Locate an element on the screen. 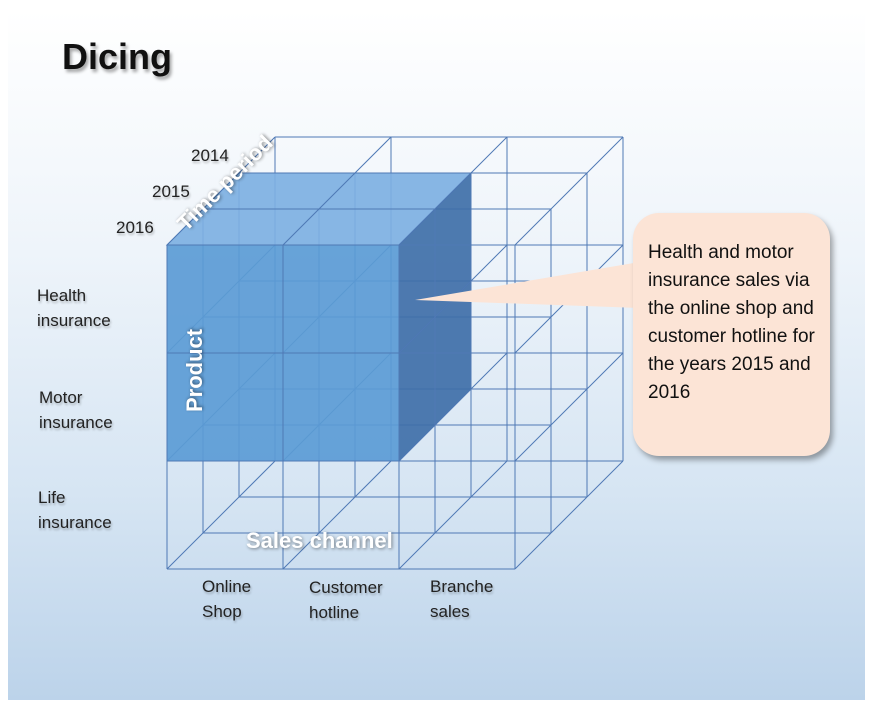  year-label-2016: 2016 is located at coordinates (135, 227).